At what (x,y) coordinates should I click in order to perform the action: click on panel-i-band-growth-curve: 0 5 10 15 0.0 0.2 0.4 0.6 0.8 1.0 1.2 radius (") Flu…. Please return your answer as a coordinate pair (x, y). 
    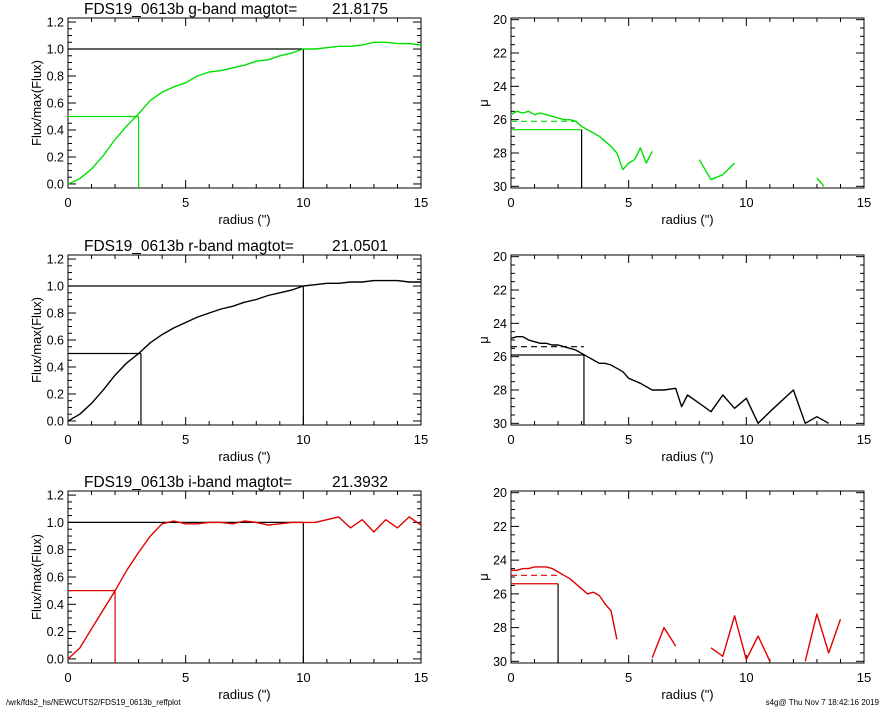
    Looking at the image, I should click on (228, 588).